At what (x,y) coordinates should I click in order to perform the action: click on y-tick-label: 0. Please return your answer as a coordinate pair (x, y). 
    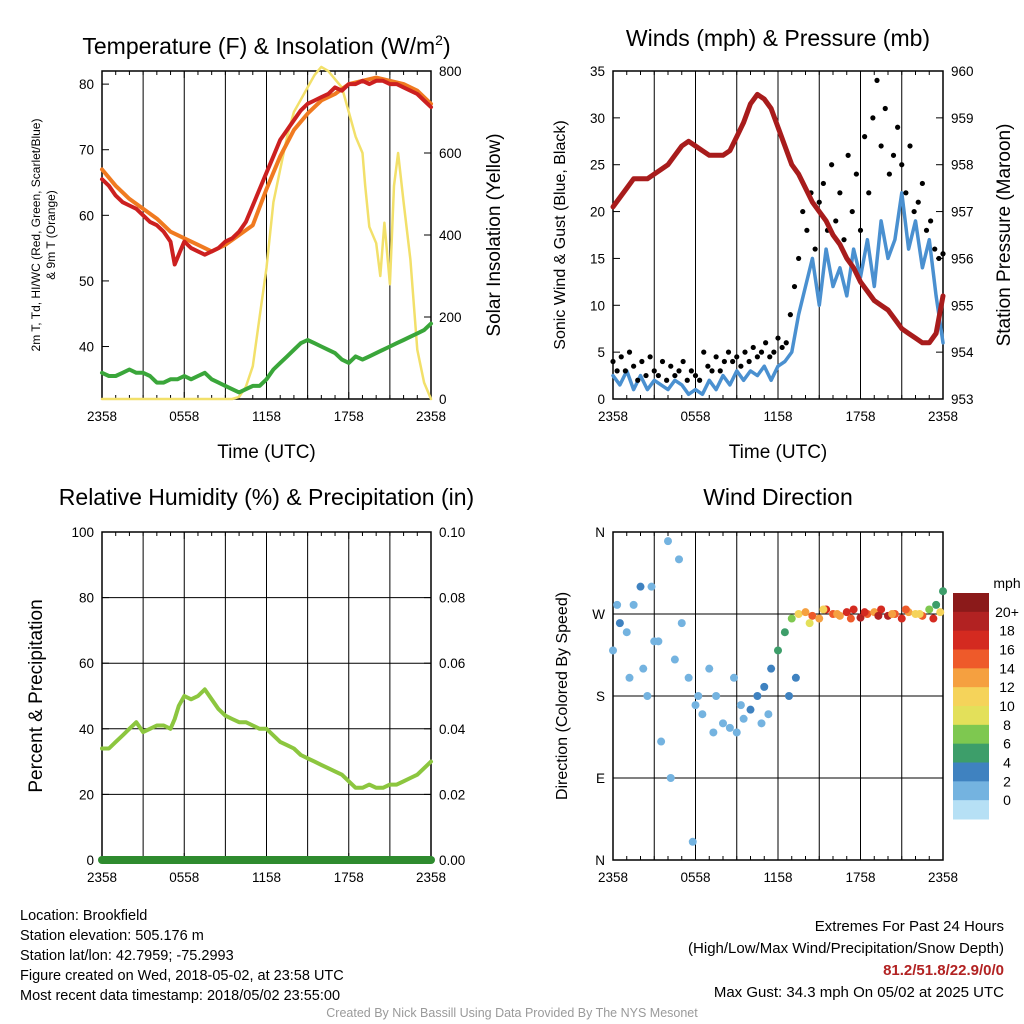
    Looking at the image, I should click on (90, 860).